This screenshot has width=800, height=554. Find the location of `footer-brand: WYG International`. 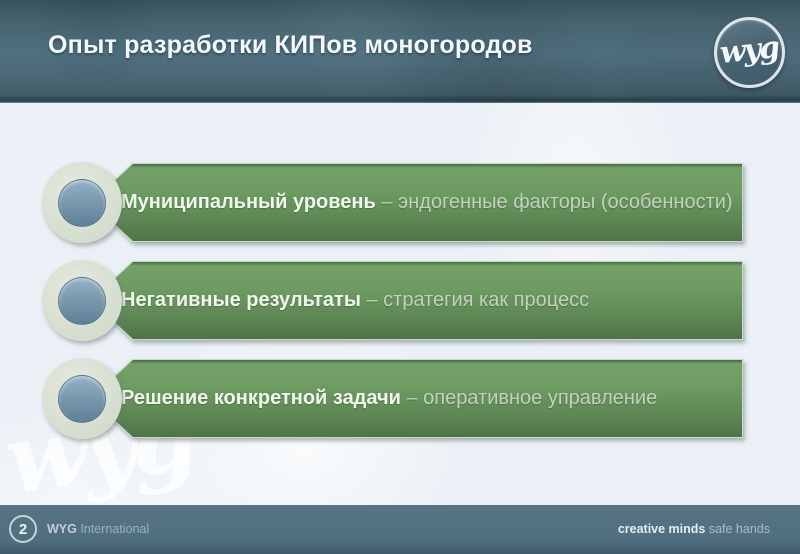

footer-brand: WYG International is located at coordinates (98, 529).